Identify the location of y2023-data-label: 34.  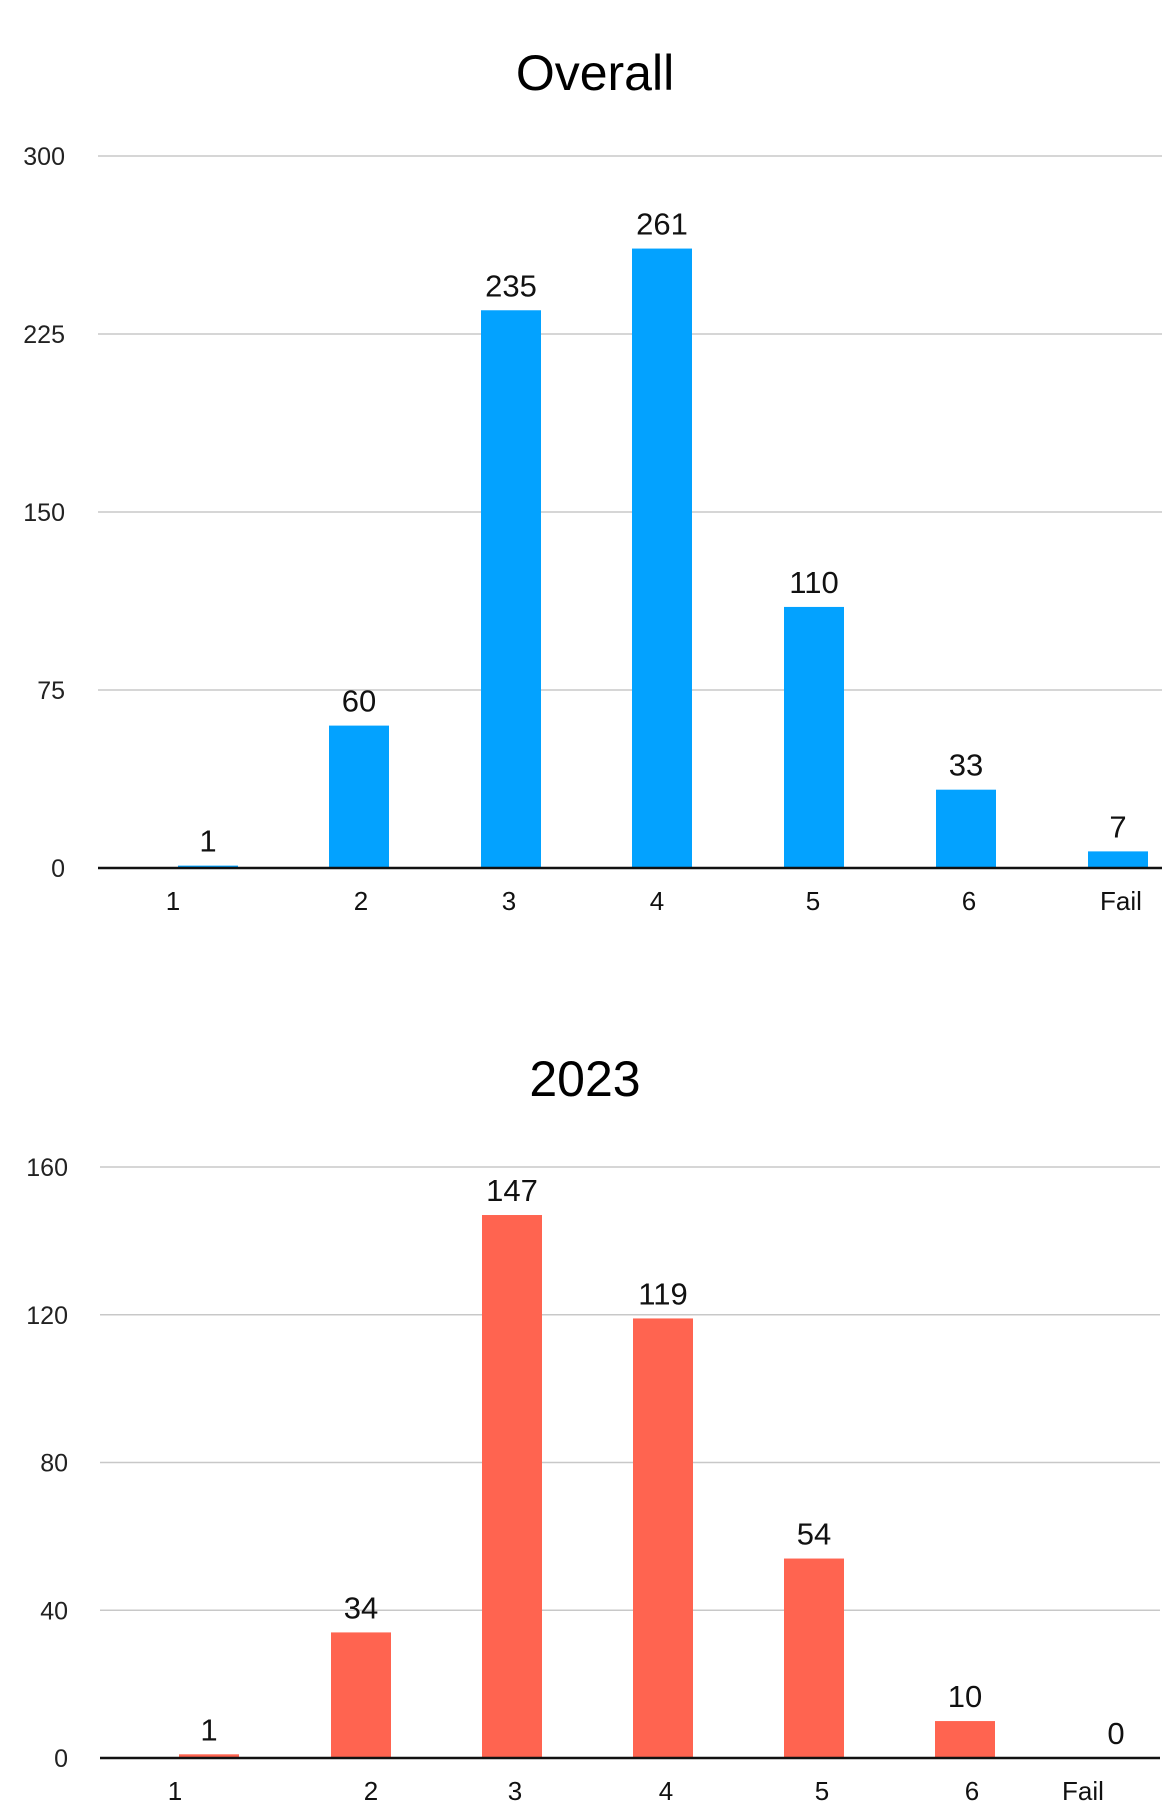
(361, 1607).